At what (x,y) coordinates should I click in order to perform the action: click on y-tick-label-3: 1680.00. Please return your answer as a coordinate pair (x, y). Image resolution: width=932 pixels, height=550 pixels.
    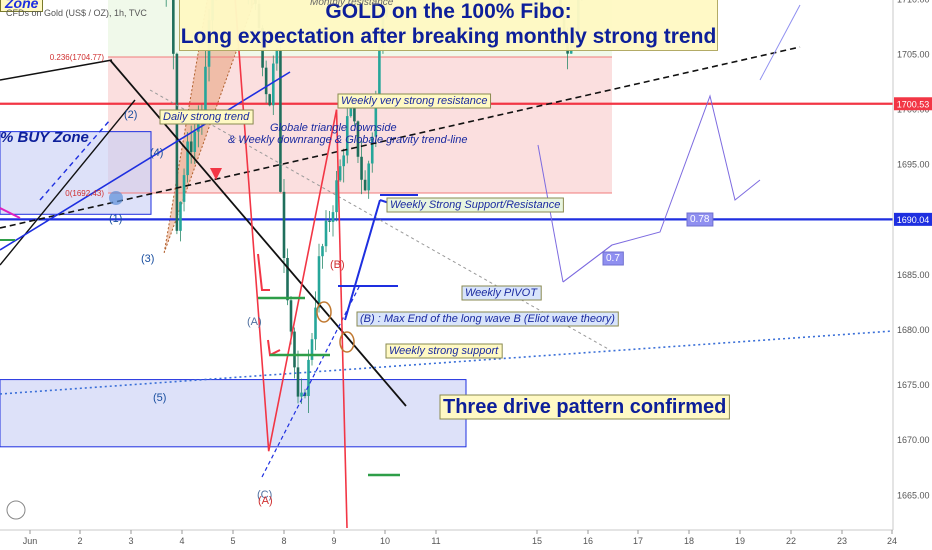
    Looking at the image, I should click on (913, 330).